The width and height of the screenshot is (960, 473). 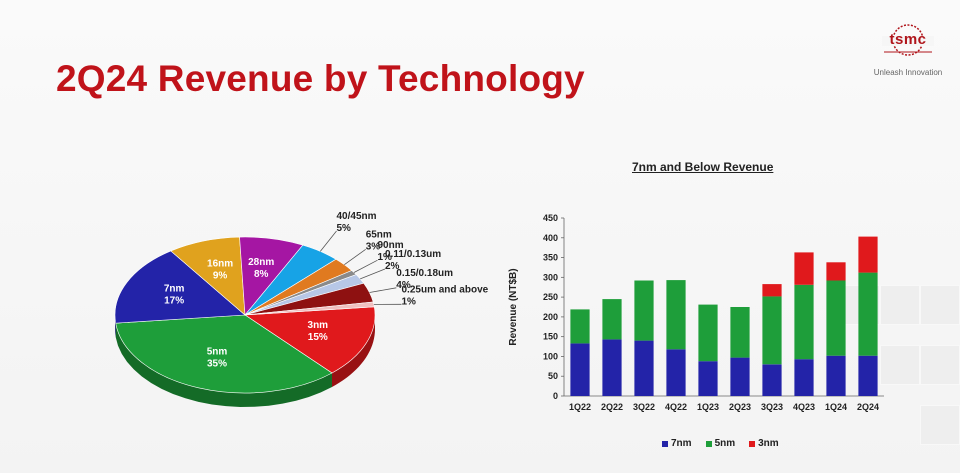 What do you see at coordinates (318, 337) in the screenshot?
I see `pie-value-3nm: 15%` at bounding box center [318, 337].